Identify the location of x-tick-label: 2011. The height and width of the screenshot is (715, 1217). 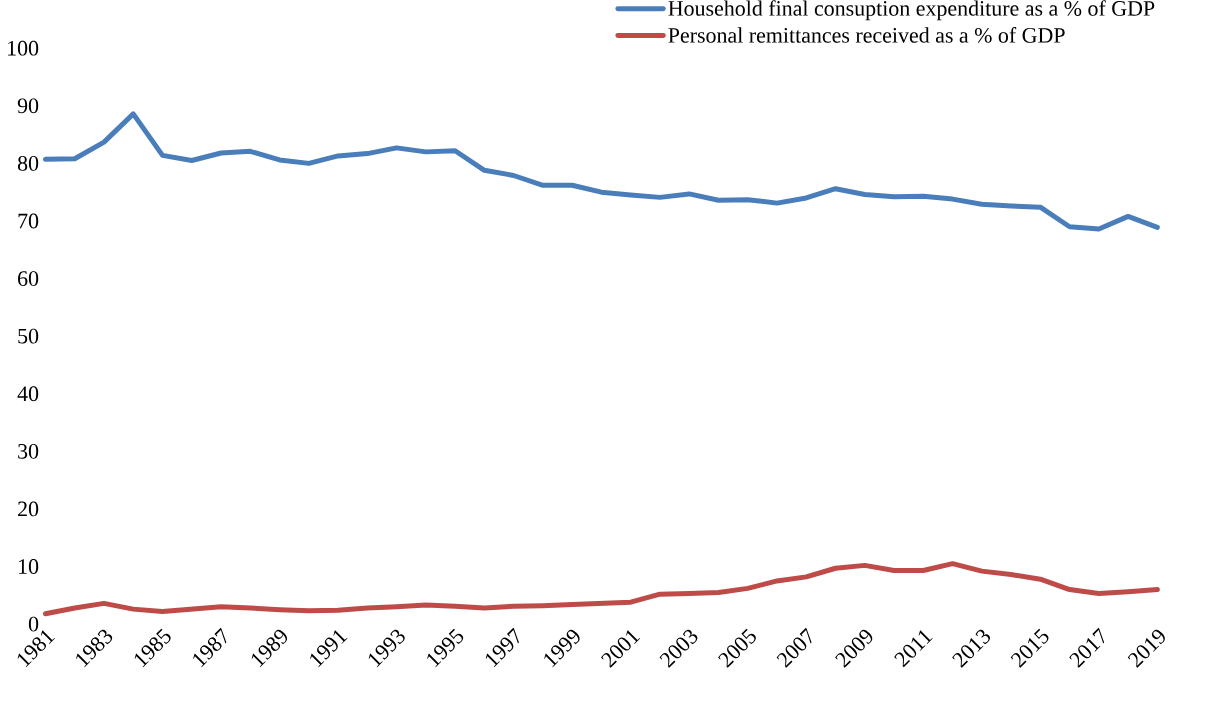
(913, 649).